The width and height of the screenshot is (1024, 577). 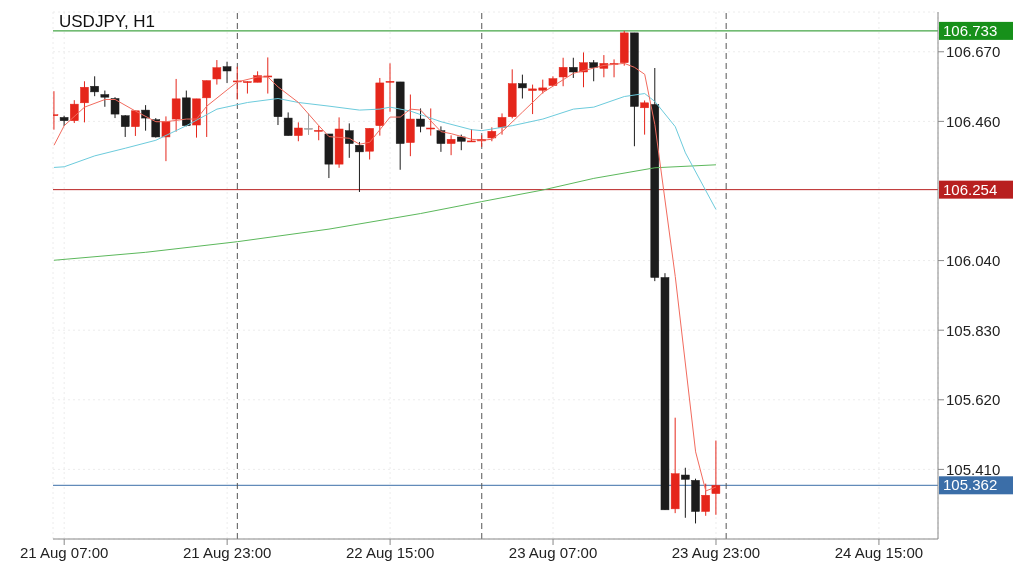 I want to click on ref-line-label: 106.733, so click(x=970, y=30).